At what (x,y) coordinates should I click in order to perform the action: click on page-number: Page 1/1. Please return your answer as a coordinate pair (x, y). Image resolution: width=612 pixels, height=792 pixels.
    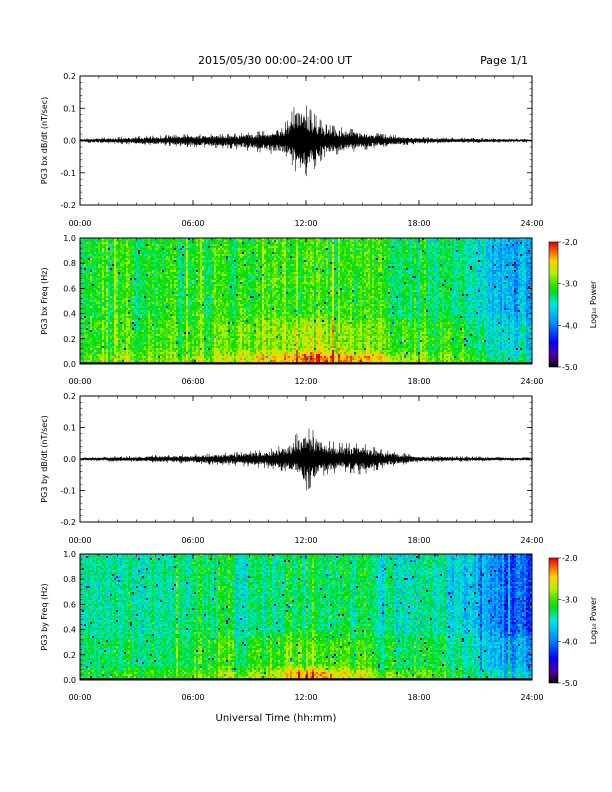
    Looking at the image, I should click on (504, 60).